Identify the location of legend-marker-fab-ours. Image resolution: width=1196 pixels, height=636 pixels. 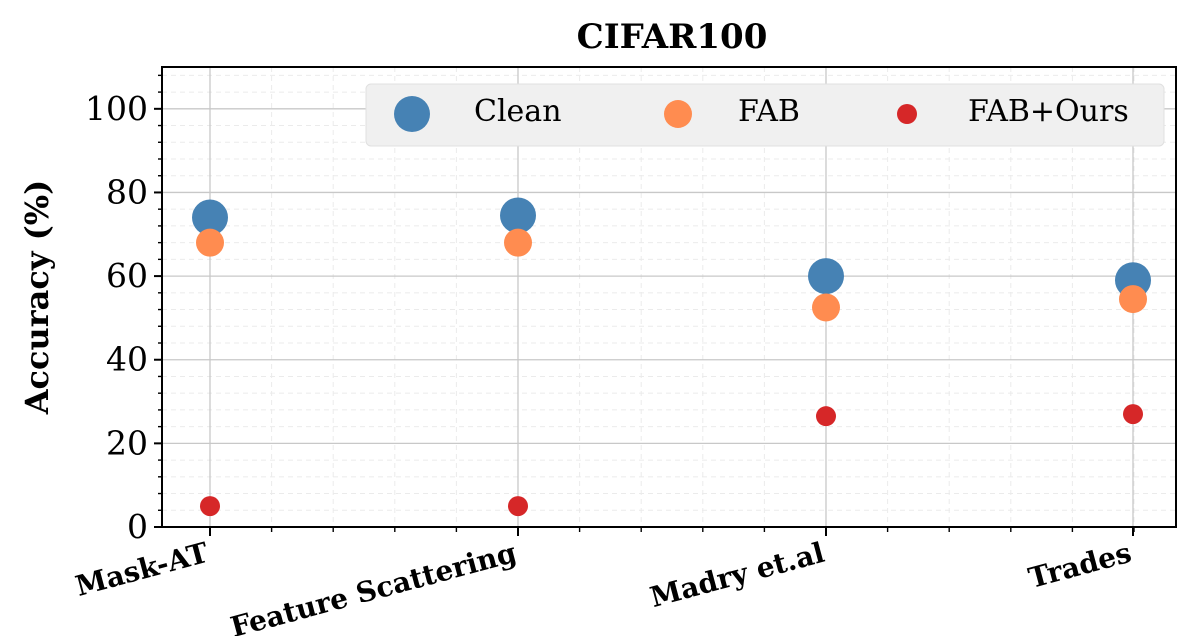
(907, 114).